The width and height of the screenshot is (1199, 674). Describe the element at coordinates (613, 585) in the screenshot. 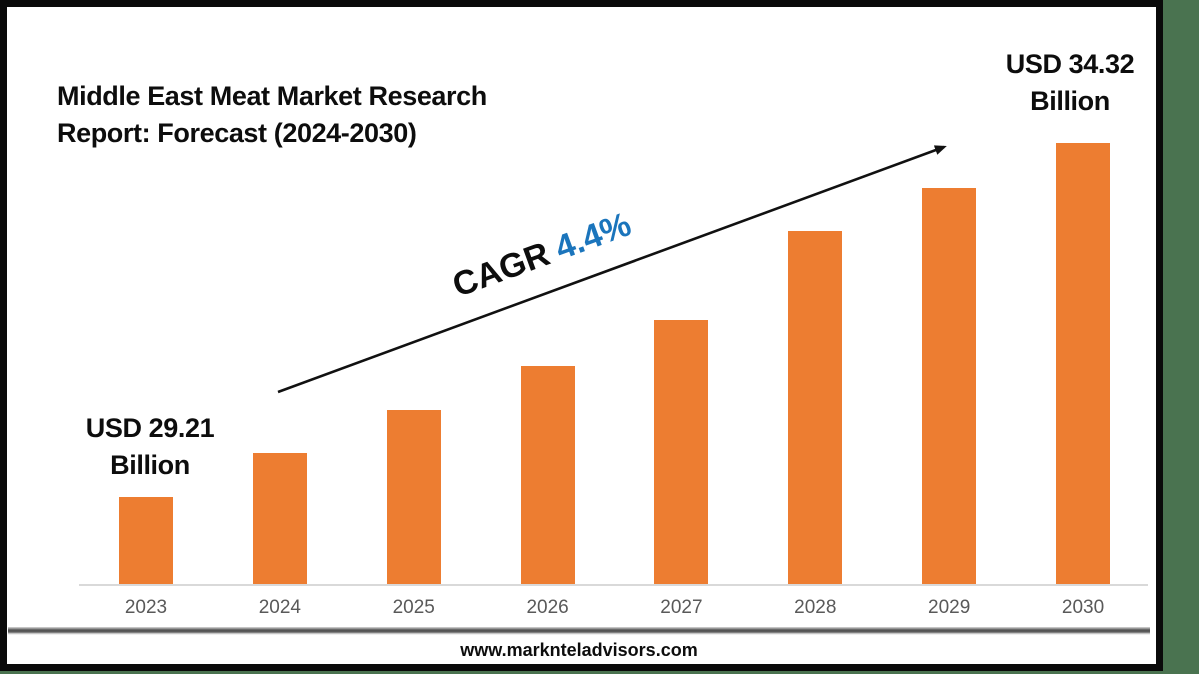

I see `x-axis-line` at that location.